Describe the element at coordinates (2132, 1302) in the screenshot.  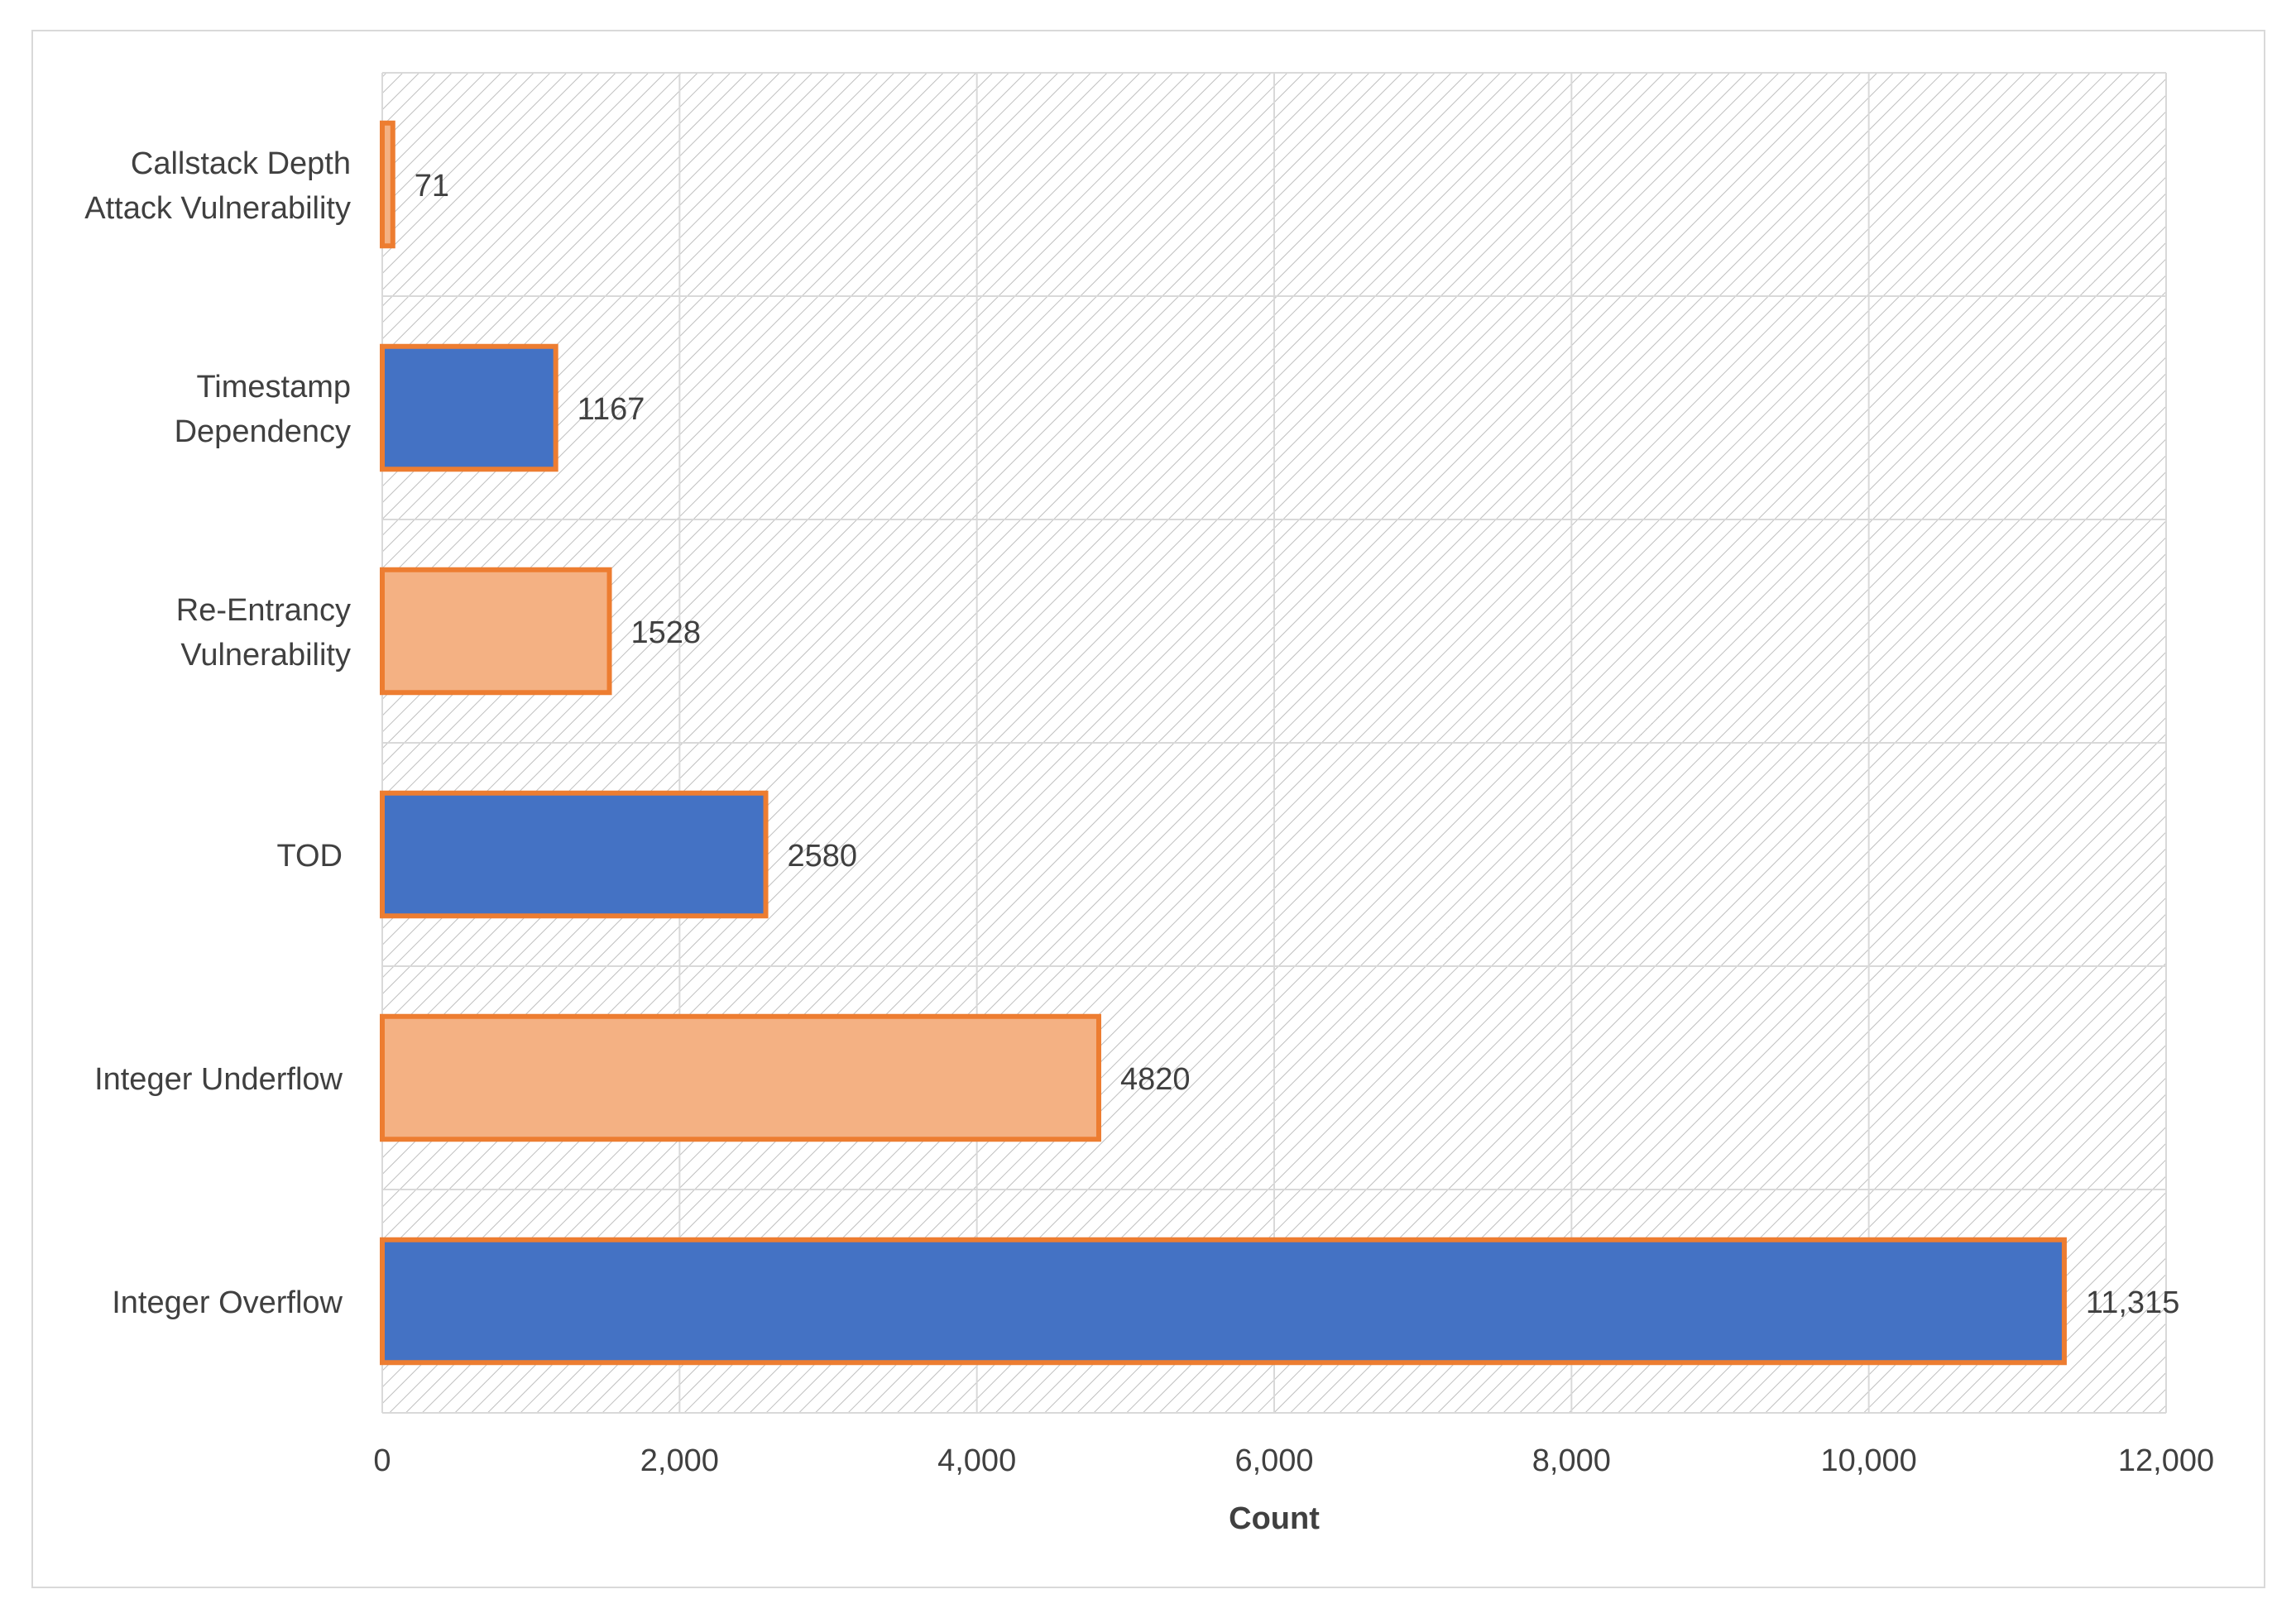
I see `data-label: 11,315` at that location.